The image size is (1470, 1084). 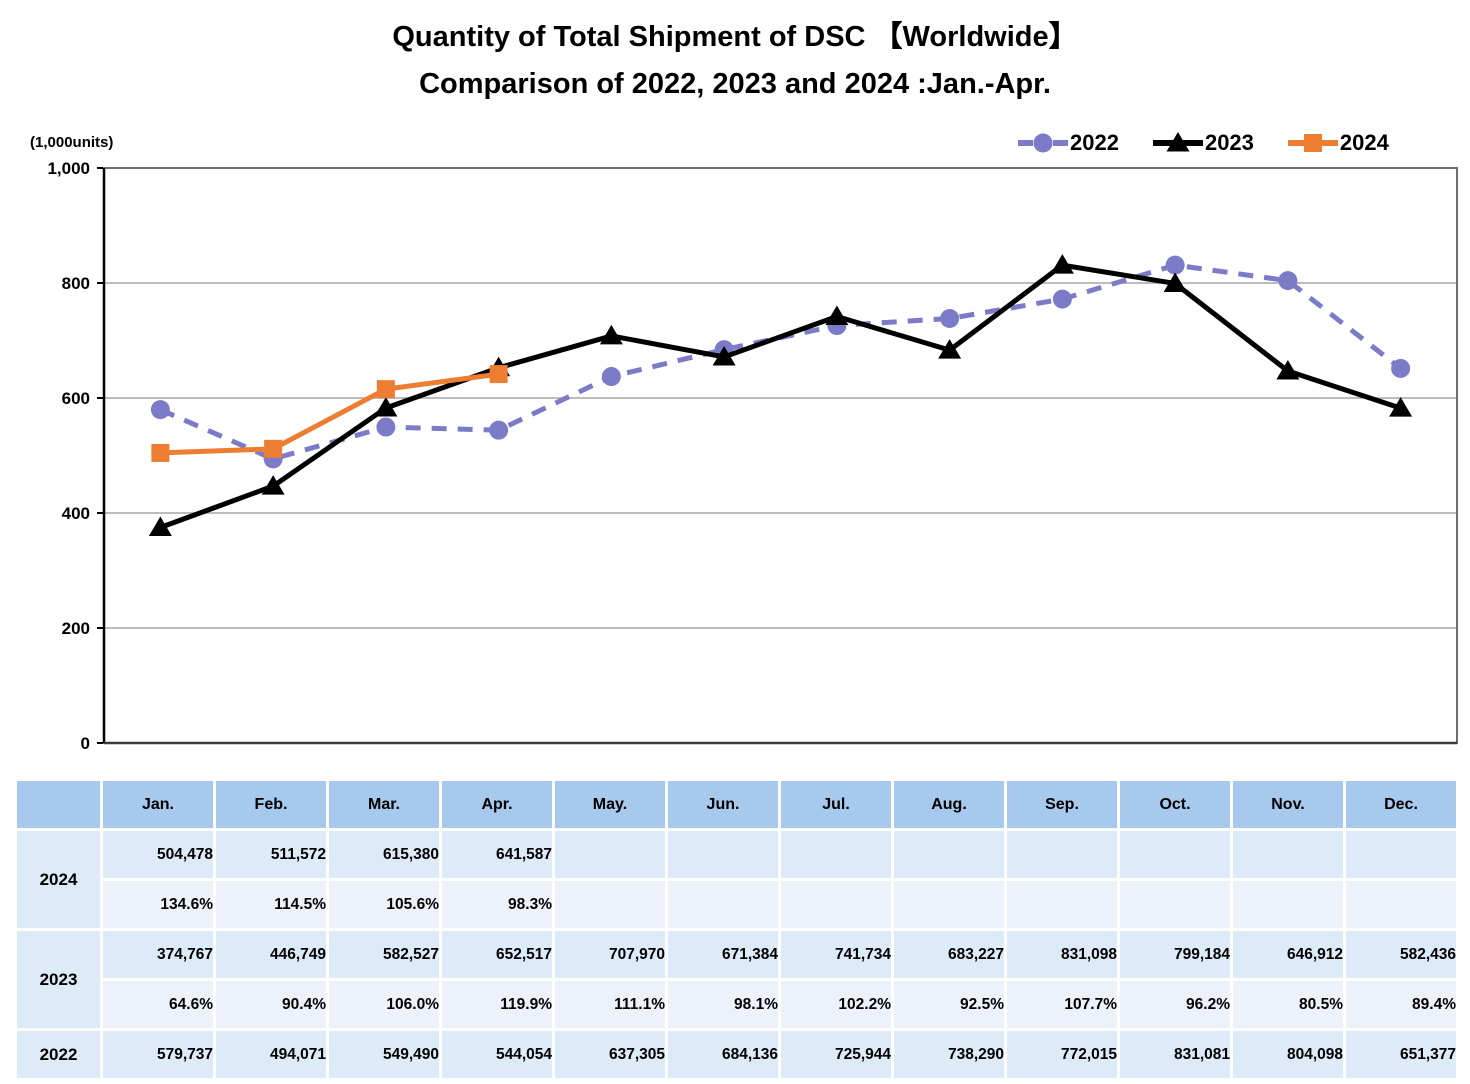 I want to click on cell-2023-Oct-value: 799,184, so click(x=1175, y=954).